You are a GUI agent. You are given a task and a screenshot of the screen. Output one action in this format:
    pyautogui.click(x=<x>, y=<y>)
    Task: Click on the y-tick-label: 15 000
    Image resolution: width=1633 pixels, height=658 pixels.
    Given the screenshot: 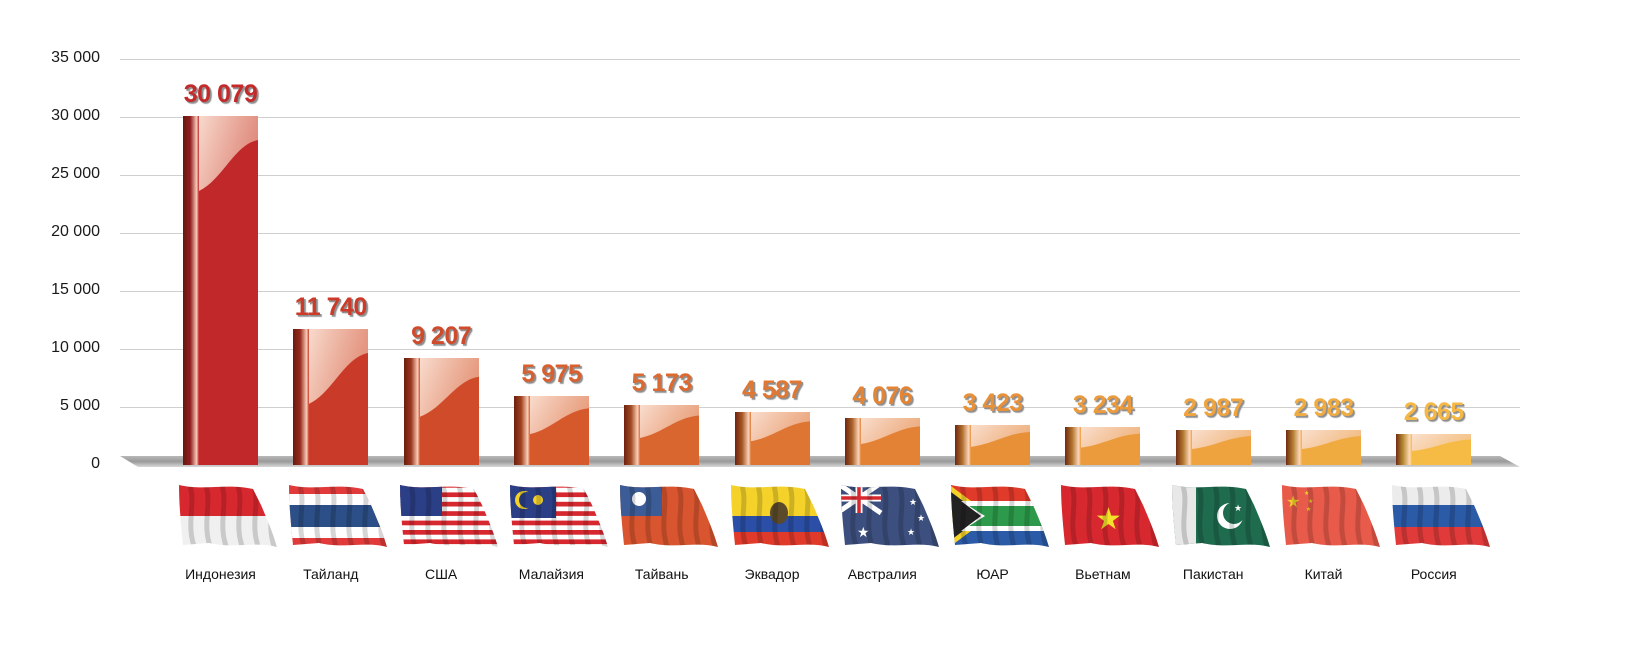 What is the action you would take?
    pyautogui.click(x=75, y=289)
    